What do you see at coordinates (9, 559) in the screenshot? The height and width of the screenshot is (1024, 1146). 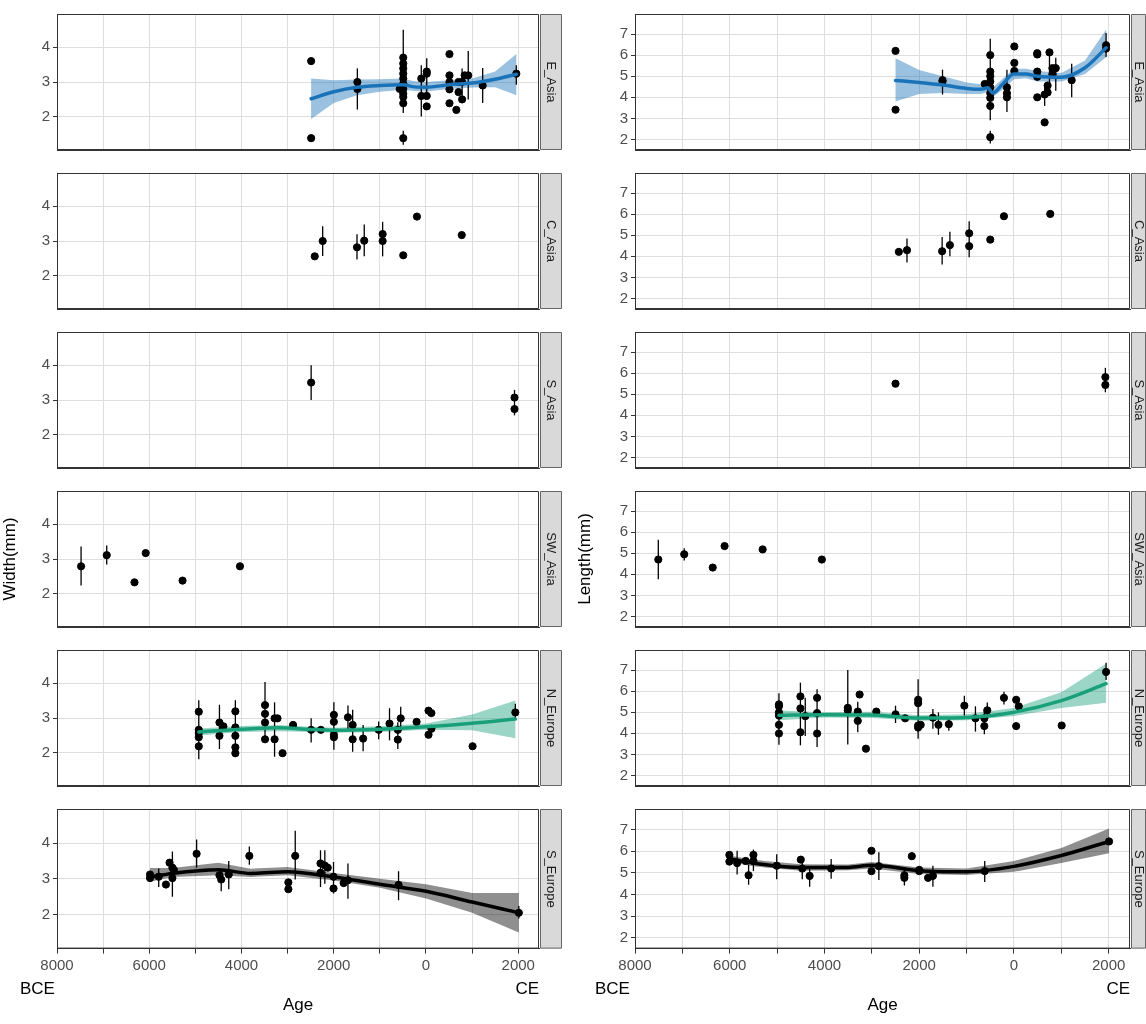 I see `y-axis-title: Width(mm)` at bounding box center [9, 559].